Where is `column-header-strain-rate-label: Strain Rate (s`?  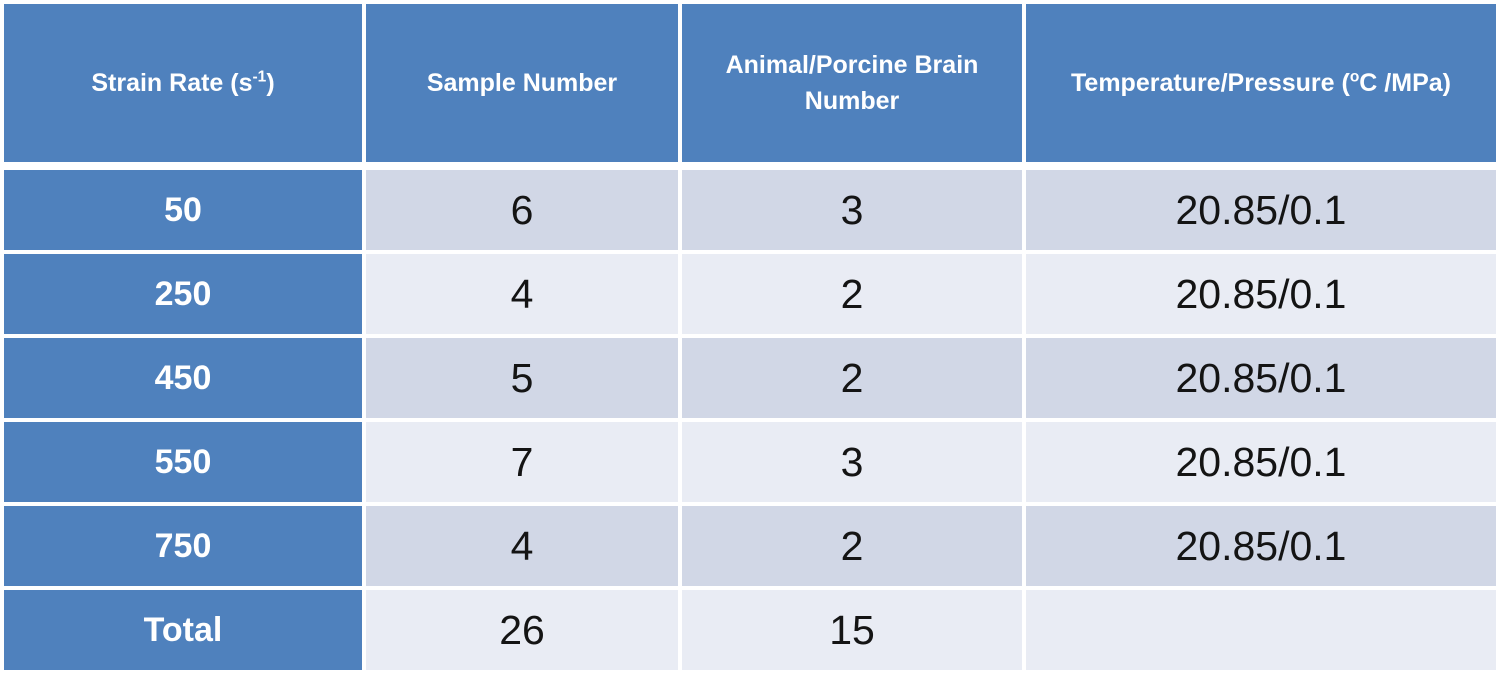
column-header-strain-rate-label: Strain Rate (s is located at coordinates (172, 82).